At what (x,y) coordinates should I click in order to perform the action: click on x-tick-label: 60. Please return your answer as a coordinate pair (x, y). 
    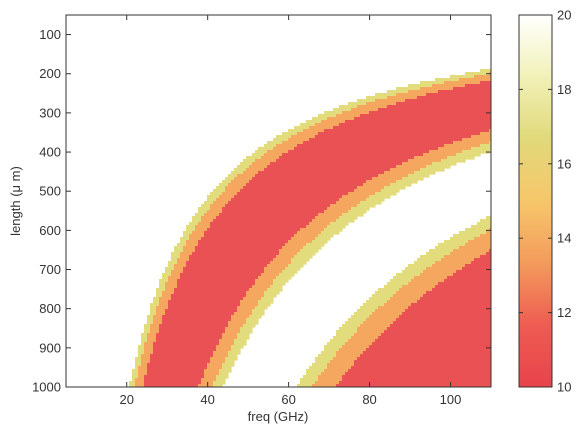
    Looking at the image, I should click on (288, 399).